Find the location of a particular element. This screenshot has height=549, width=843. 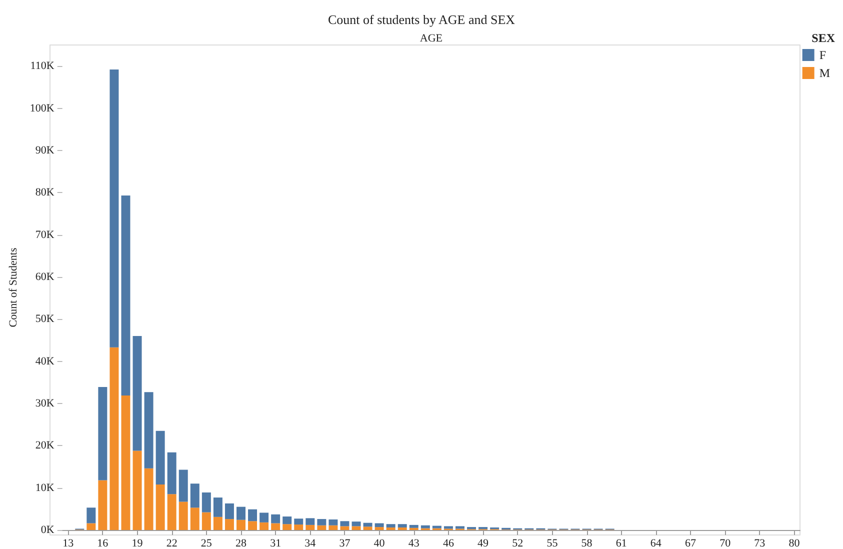

x-tick-label: 73 is located at coordinates (760, 543).